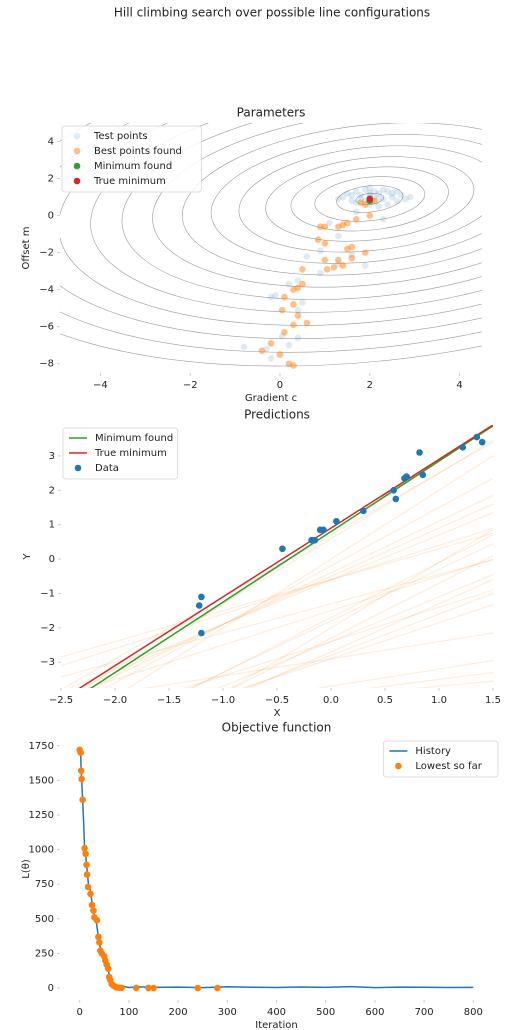 This screenshot has width=510, height=1030. I want to click on x-tick-label: 300, so click(227, 1012).